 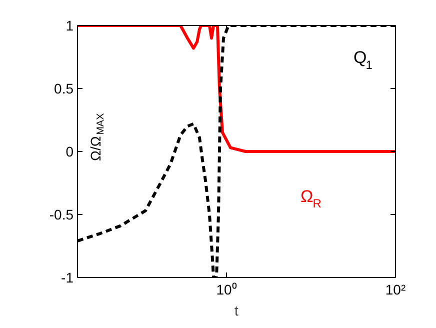 What do you see at coordinates (70, 152) in the screenshot?
I see `y-tick-label: 0` at bounding box center [70, 152].